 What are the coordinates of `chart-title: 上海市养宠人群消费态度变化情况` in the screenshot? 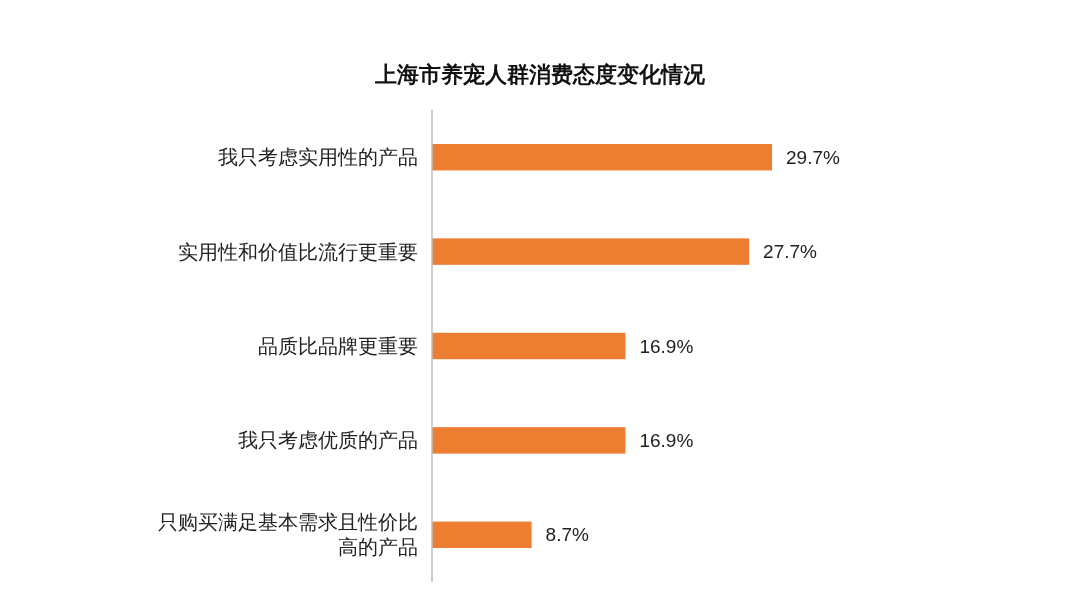 It's located at (540, 74).